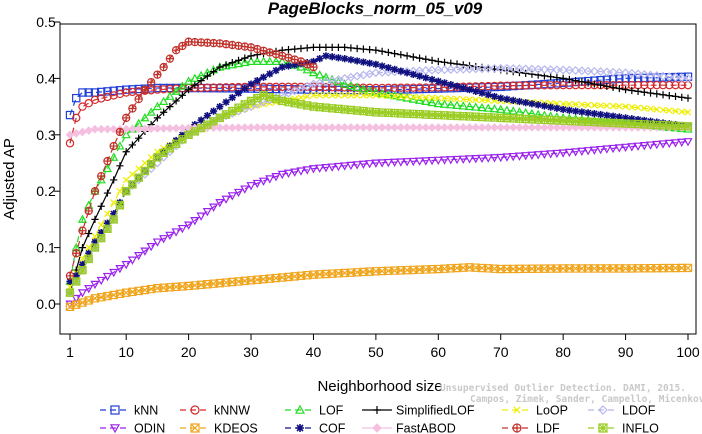  What do you see at coordinates (195, 410) in the screenshot?
I see `legend-marker-knnw` at bounding box center [195, 410].